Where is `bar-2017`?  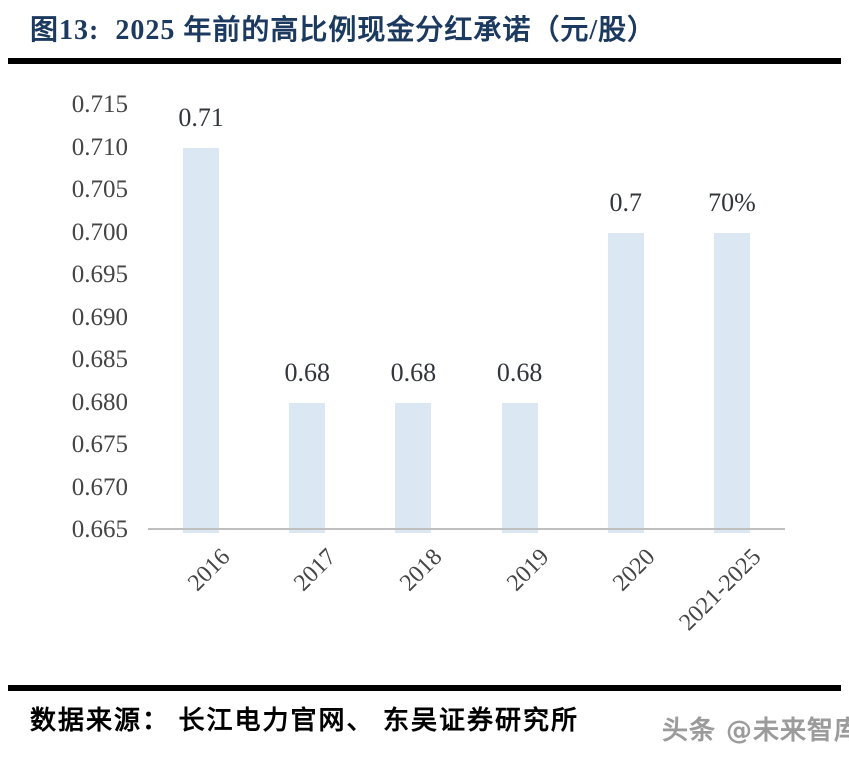
bar-2017 is located at coordinates (307, 467).